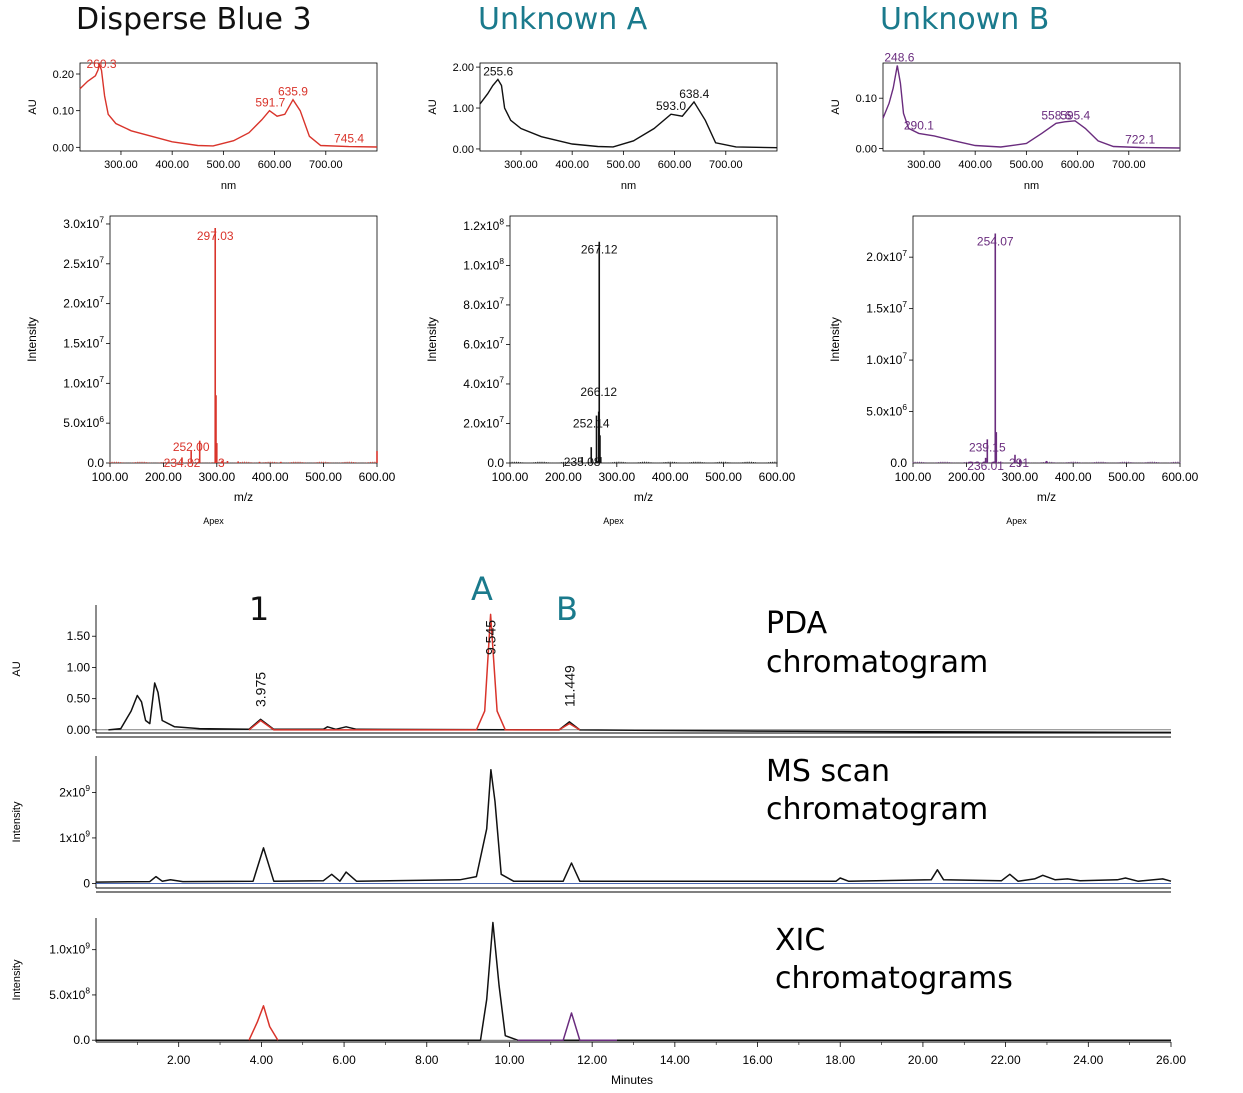  Describe the element at coordinates (86, 883) in the screenshot. I see `chrom-ytick-label: 0` at that location.